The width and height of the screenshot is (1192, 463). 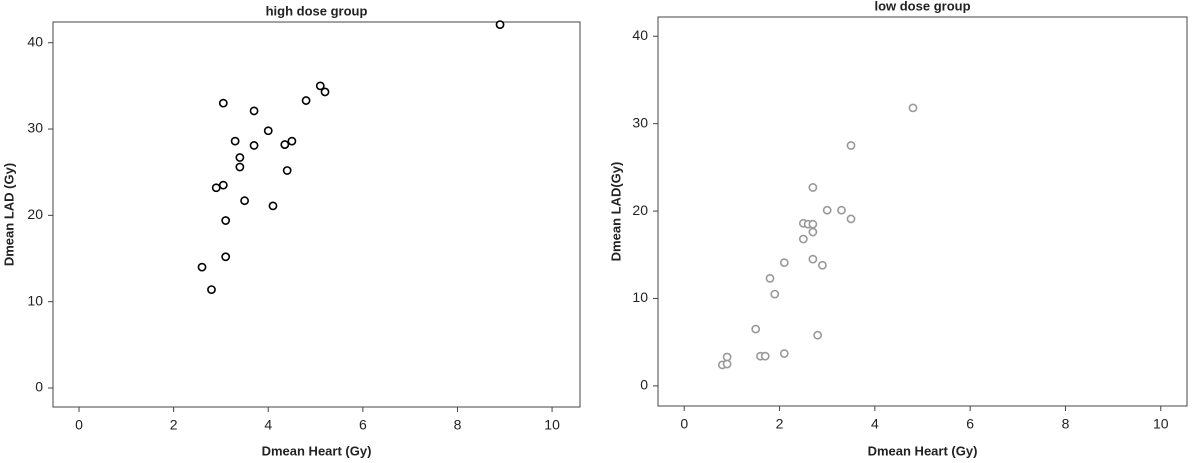 I want to click on chart-title: low dose group, so click(x=922, y=6).